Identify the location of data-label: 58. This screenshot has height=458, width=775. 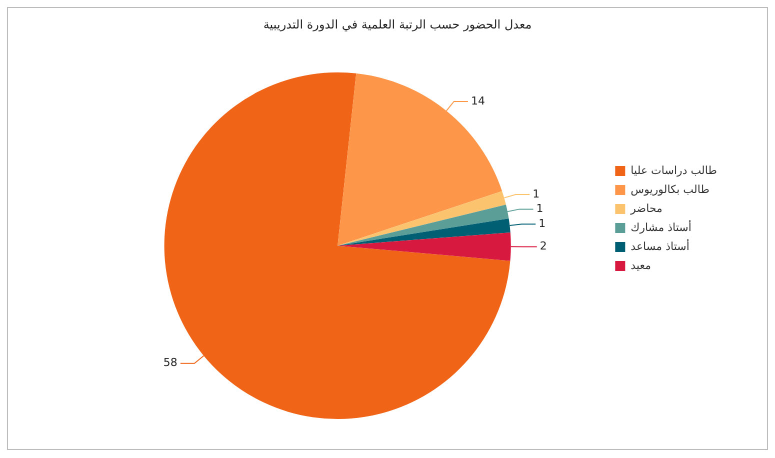
(170, 363).